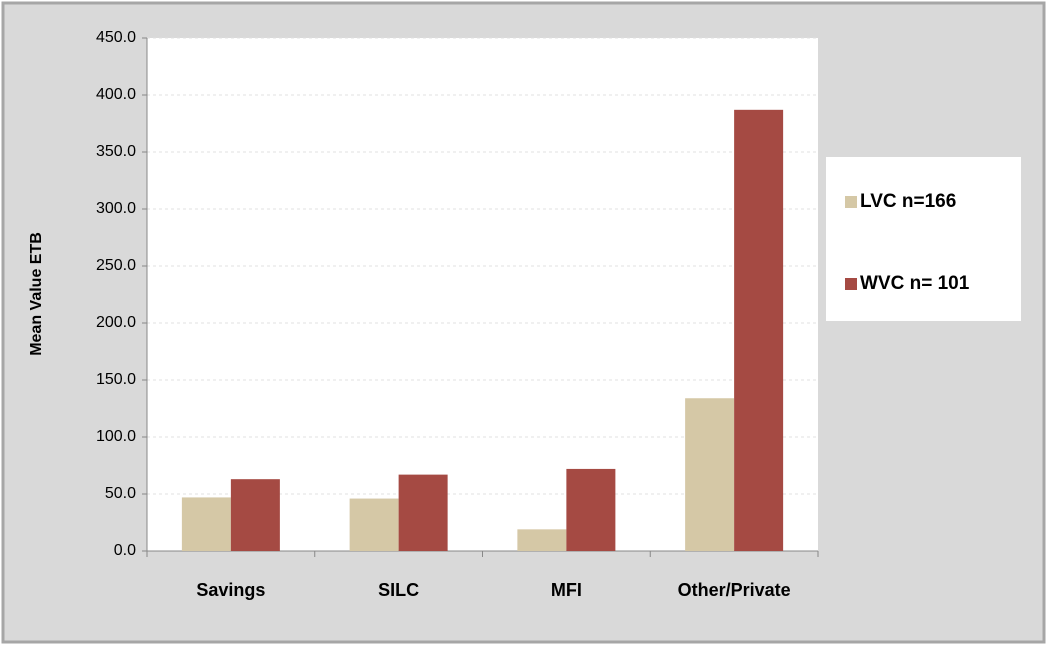 This screenshot has height=650, width=1047. What do you see at coordinates (908, 201) in the screenshot?
I see `legend-label: LVC n=166` at bounding box center [908, 201].